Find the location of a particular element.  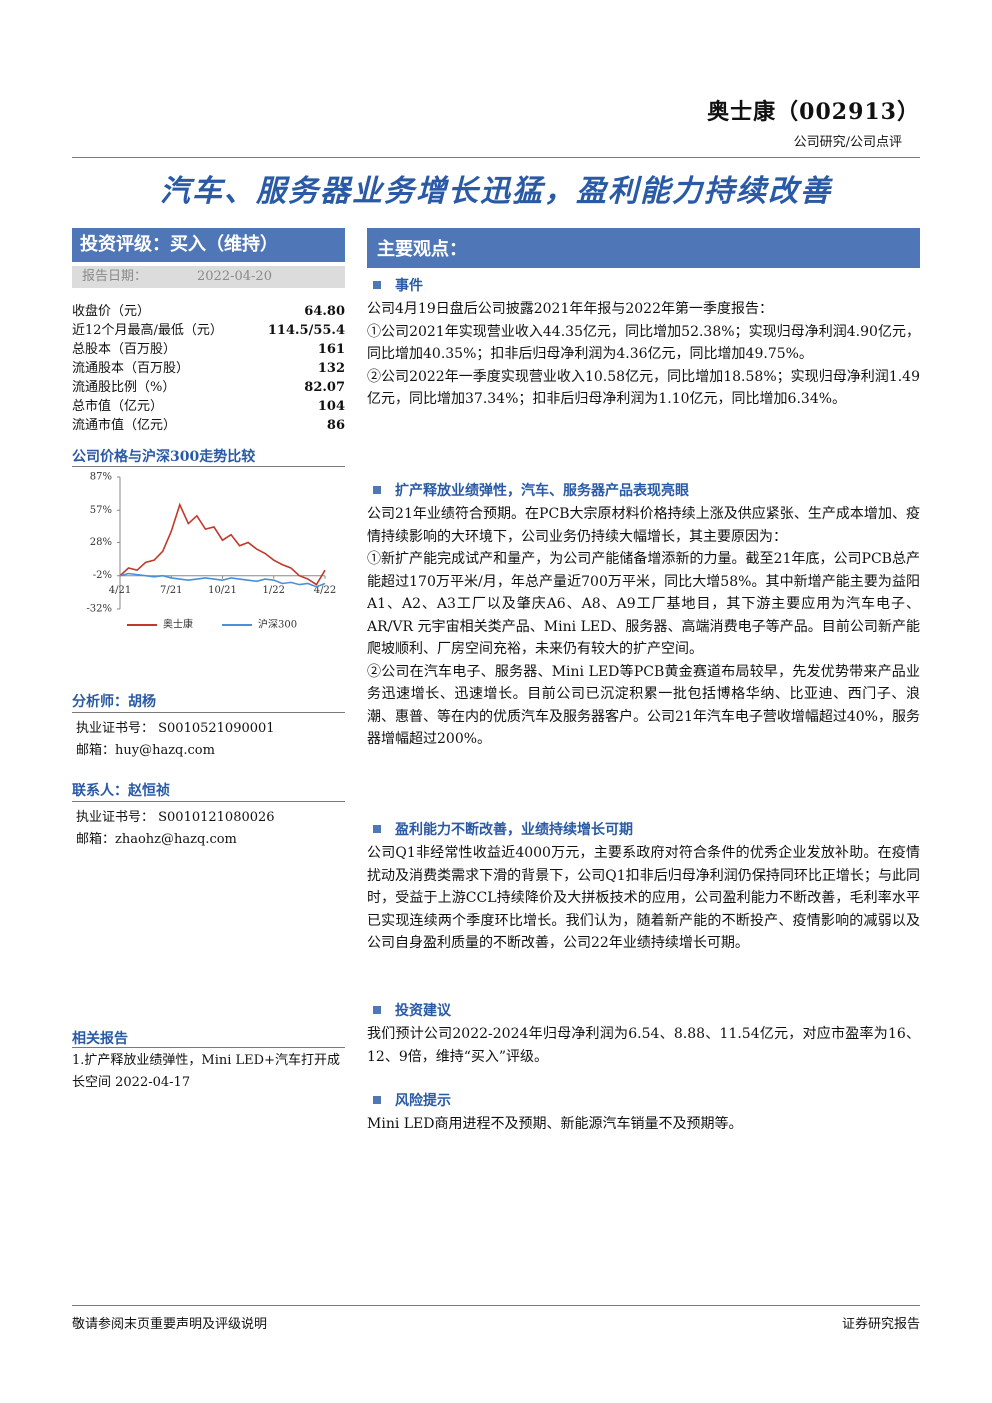

analyst-heading: 分析师：胡杨 is located at coordinates (114, 702).